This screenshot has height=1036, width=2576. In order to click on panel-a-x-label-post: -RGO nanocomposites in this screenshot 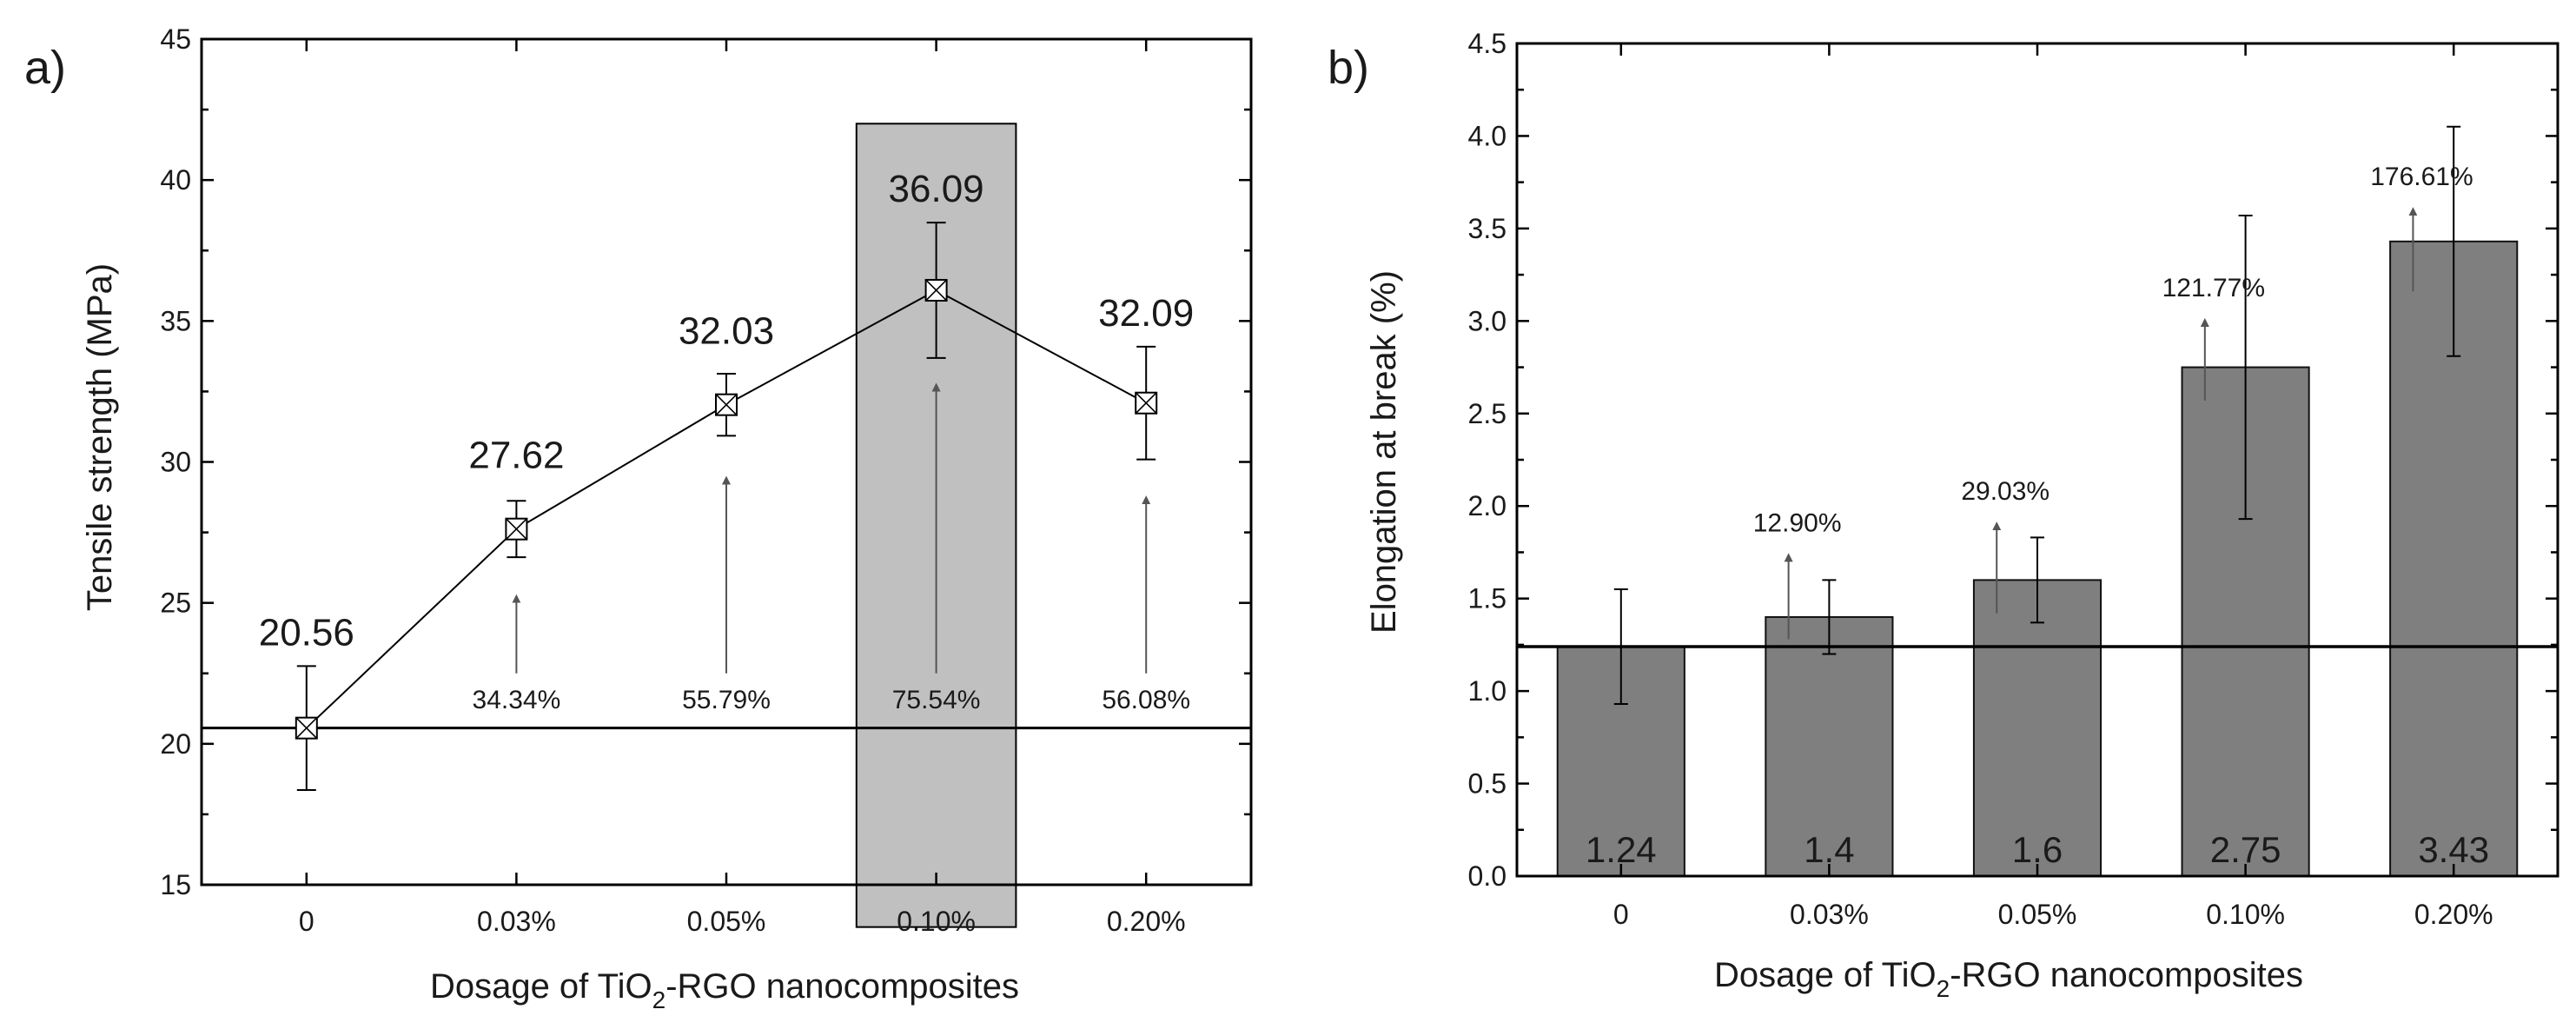, I will do `click(842, 986)`.